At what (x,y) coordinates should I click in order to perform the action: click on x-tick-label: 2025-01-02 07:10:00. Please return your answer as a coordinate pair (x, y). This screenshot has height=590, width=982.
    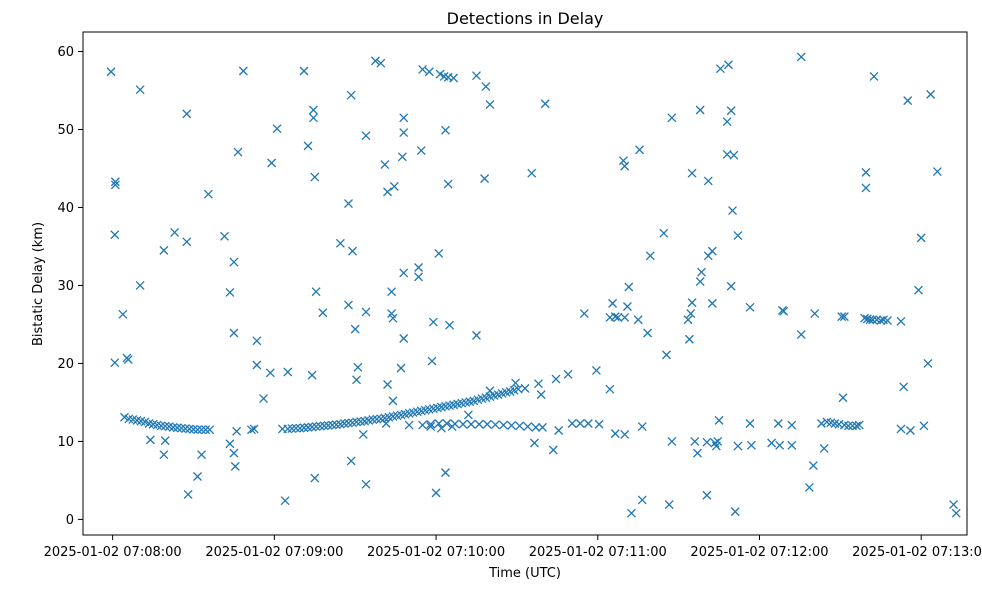
    Looking at the image, I should click on (436, 552).